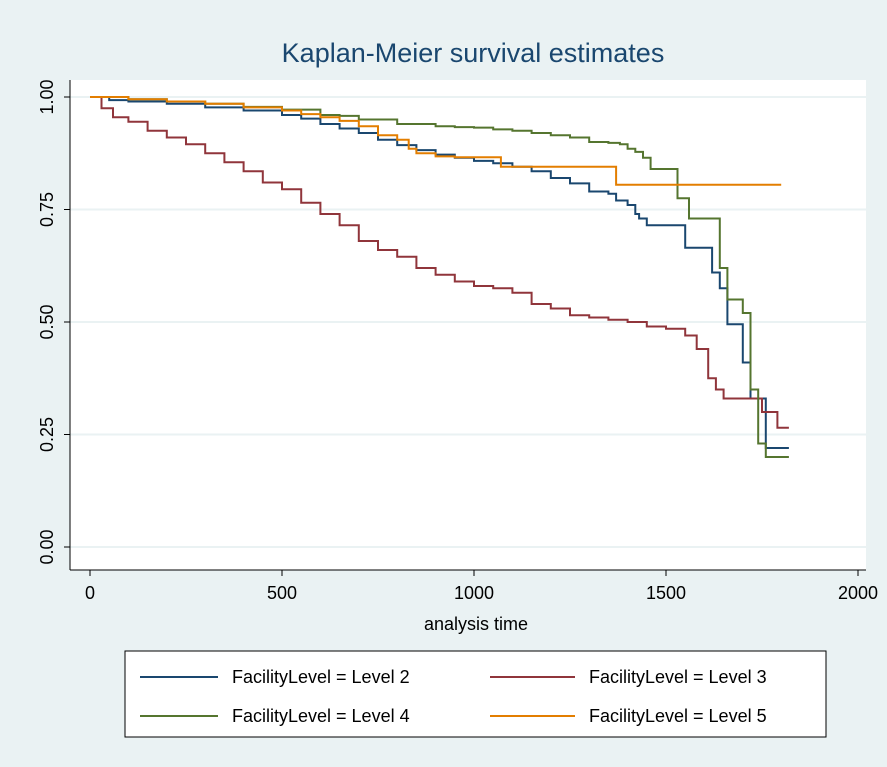 The width and height of the screenshot is (887, 767). I want to click on legend-box, so click(475, 694).